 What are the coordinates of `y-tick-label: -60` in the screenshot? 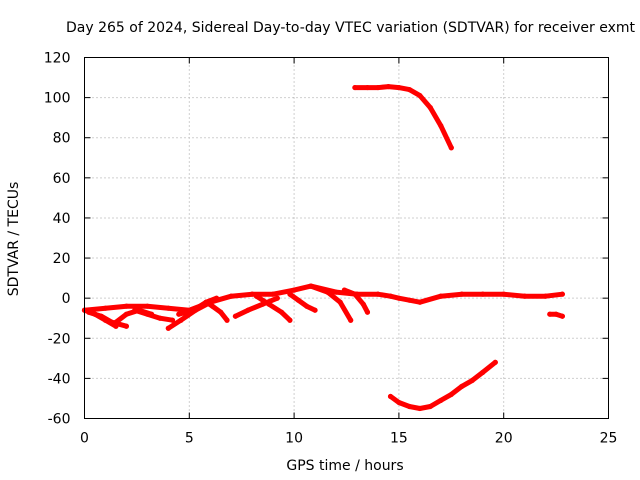 It's located at (59, 420).